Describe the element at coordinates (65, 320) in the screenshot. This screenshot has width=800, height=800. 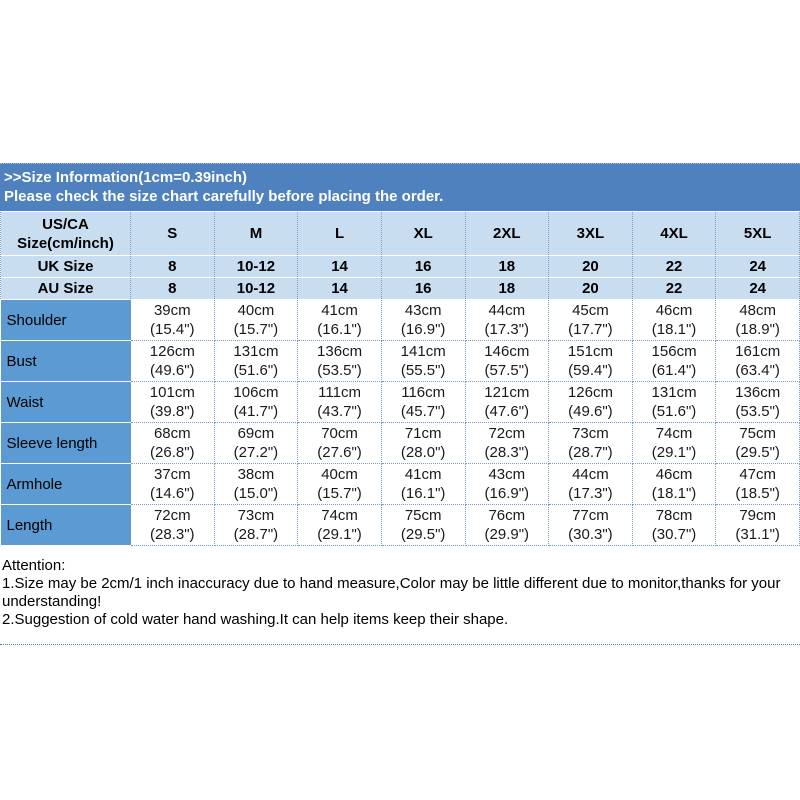
I see `row-label-shoulder: Shoulder` at that location.